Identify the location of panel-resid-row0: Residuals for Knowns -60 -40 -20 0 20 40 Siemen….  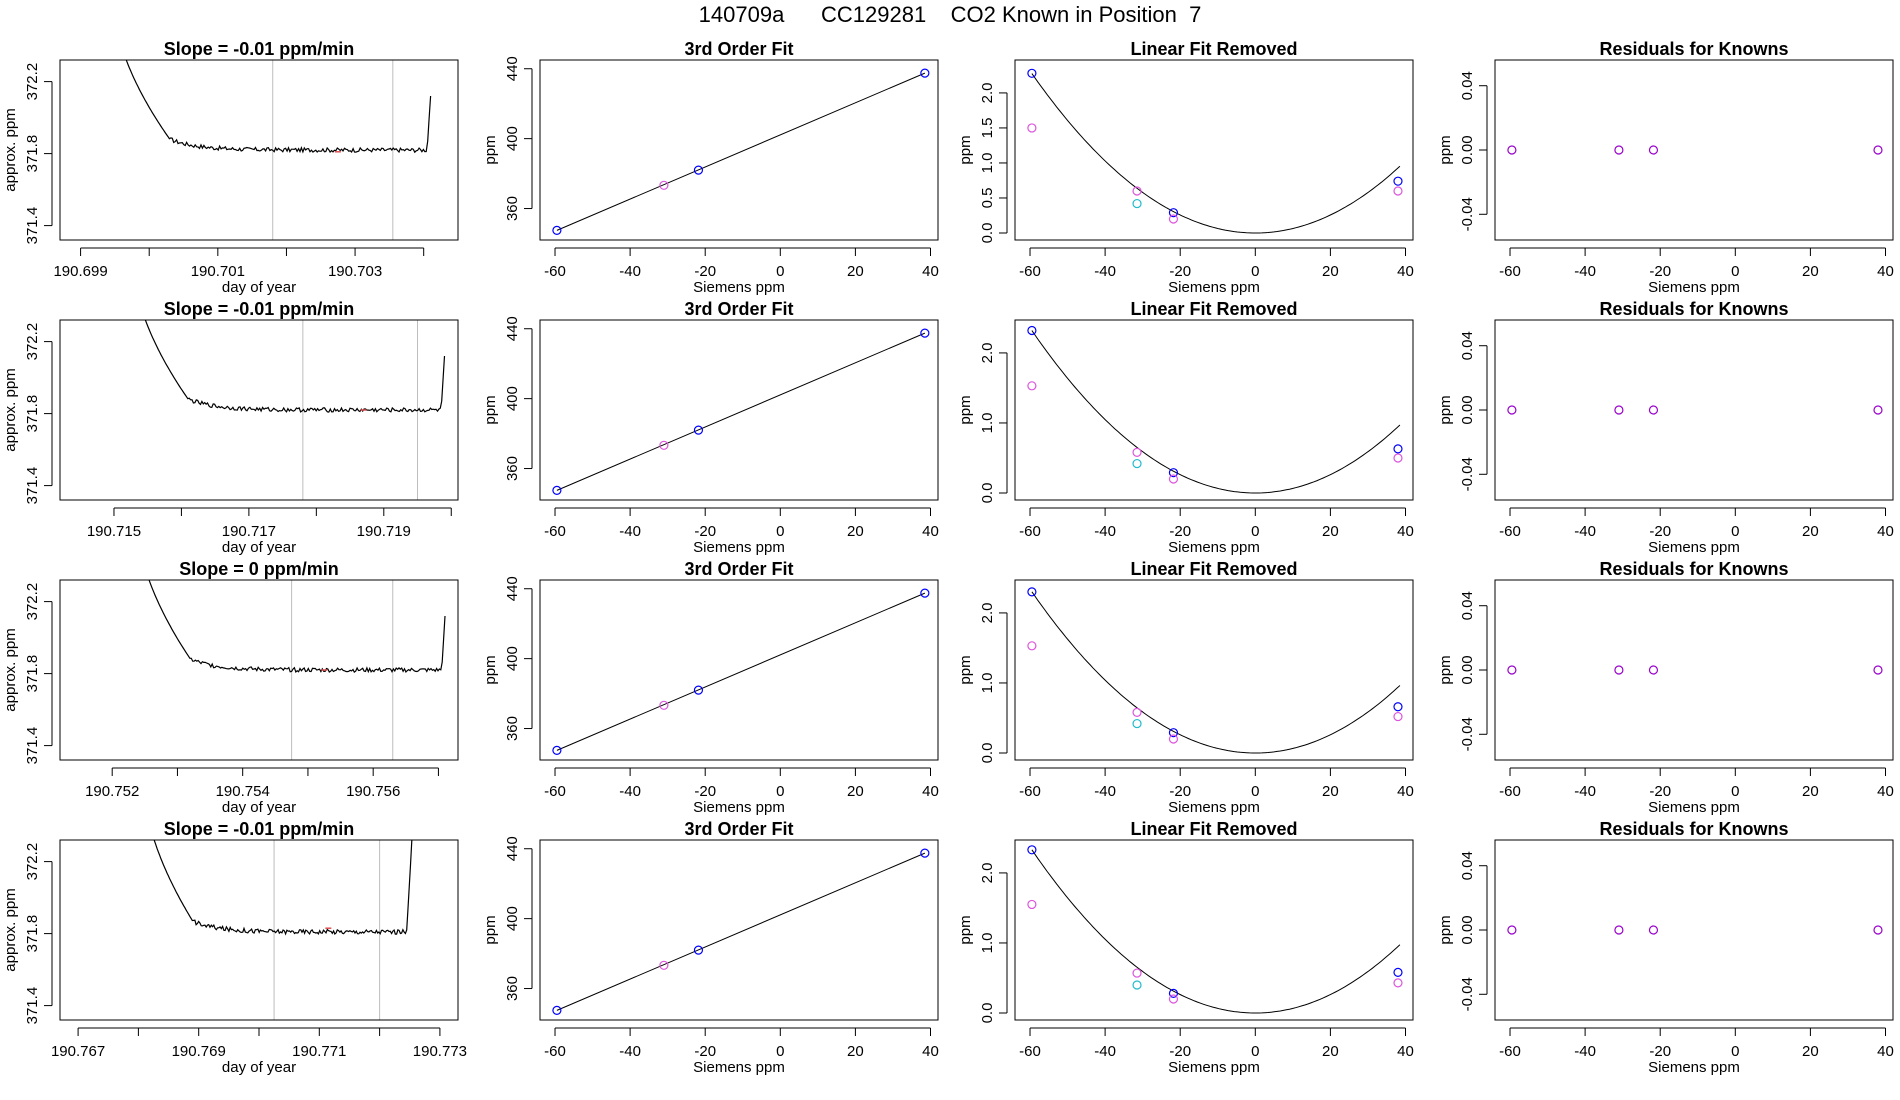
(1665, 167).